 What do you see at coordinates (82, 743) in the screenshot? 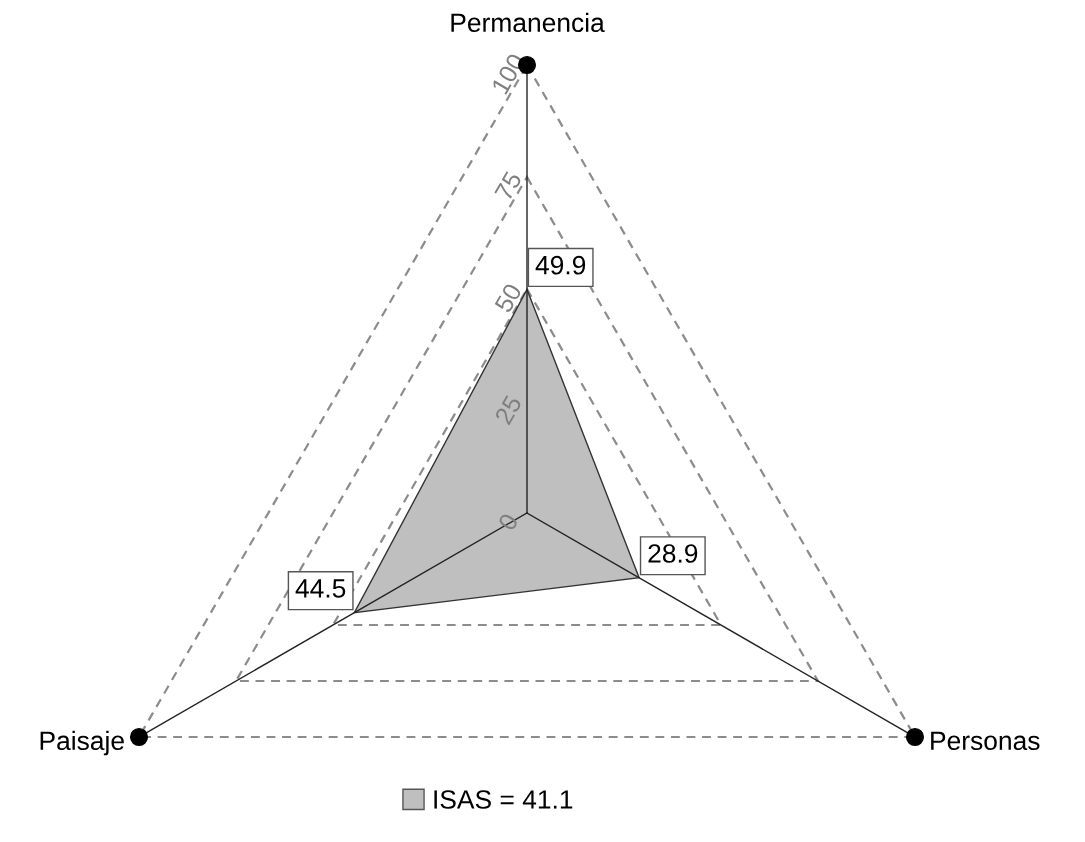
I see `spoke-label: Paisaje` at bounding box center [82, 743].